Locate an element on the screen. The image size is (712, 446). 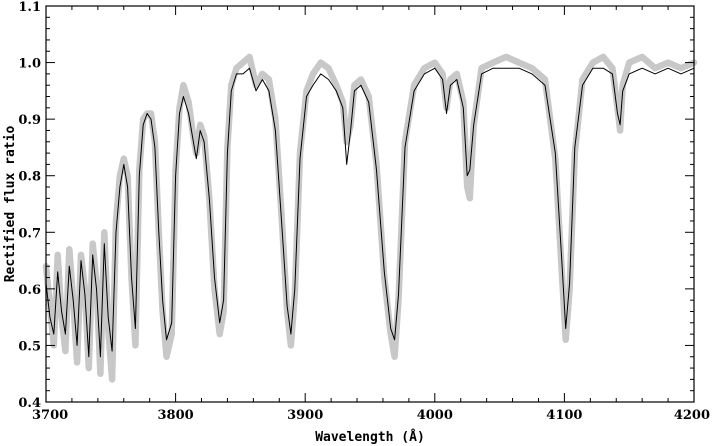
x-tick-label: 4100 is located at coordinates (564, 415).